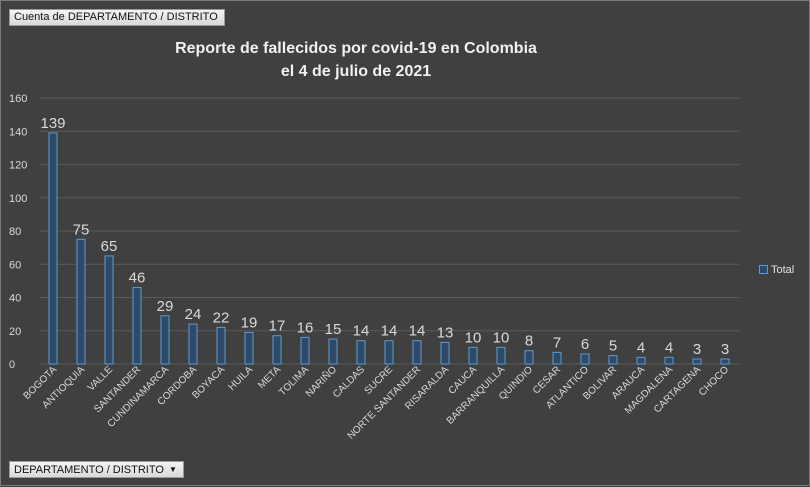 Image resolution: width=810 pixels, height=487 pixels. I want to click on data-label: 8, so click(529, 341).